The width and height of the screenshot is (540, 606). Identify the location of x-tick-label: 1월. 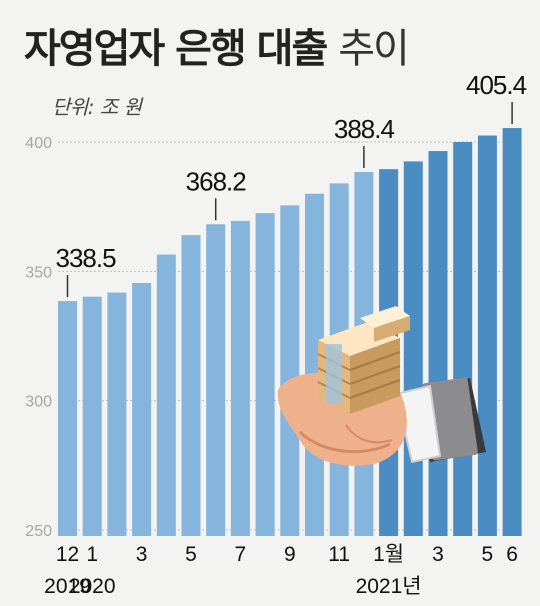
(388, 554).